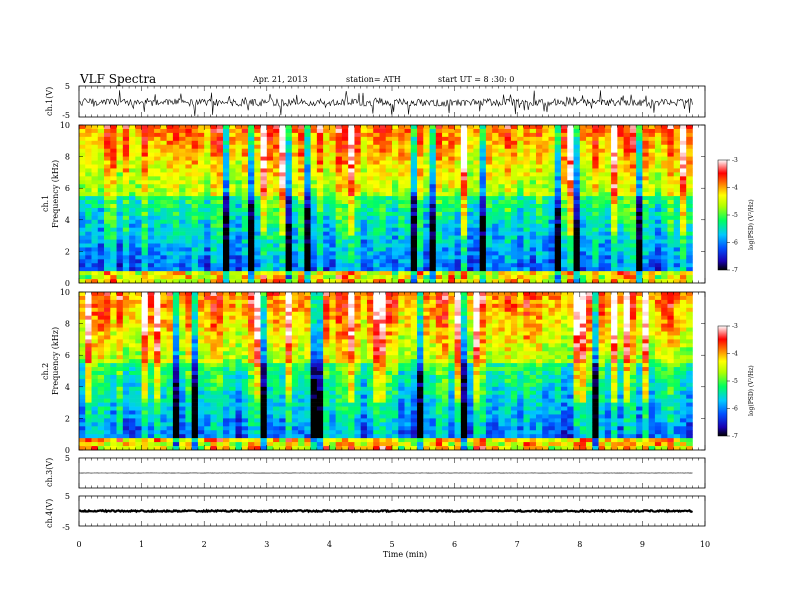  I want to click on freq-tick-label: 4, so click(67, 220).